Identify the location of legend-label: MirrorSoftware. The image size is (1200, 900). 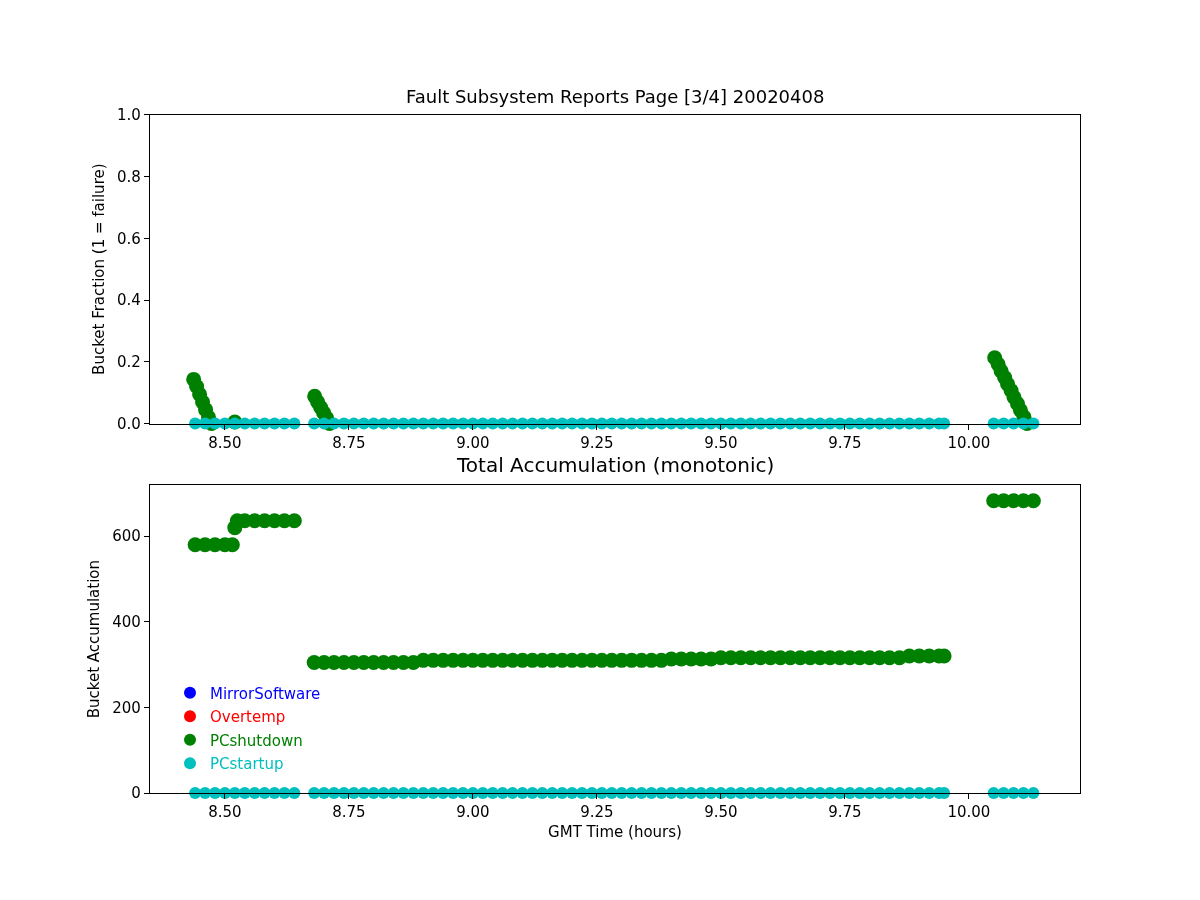
(265, 693).